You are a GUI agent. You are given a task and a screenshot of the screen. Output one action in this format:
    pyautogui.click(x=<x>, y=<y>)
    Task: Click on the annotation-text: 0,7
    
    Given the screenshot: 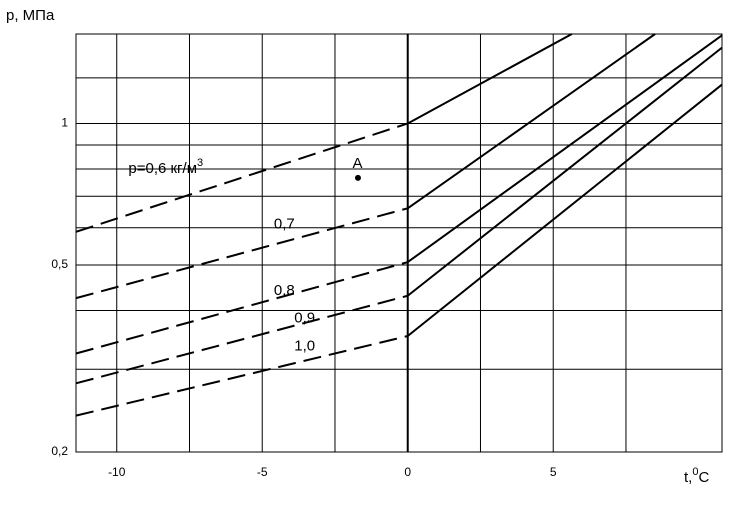 What is the action you would take?
    pyautogui.click(x=284, y=223)
    